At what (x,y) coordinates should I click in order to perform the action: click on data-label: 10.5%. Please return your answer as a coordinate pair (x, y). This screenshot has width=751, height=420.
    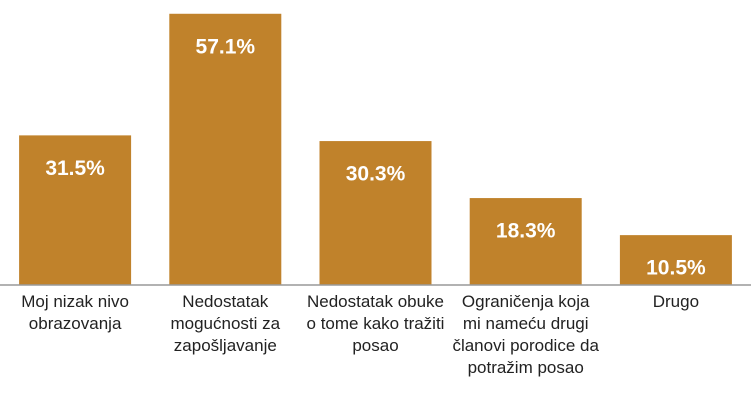
    Looking at the image, I should click on (676, 268).